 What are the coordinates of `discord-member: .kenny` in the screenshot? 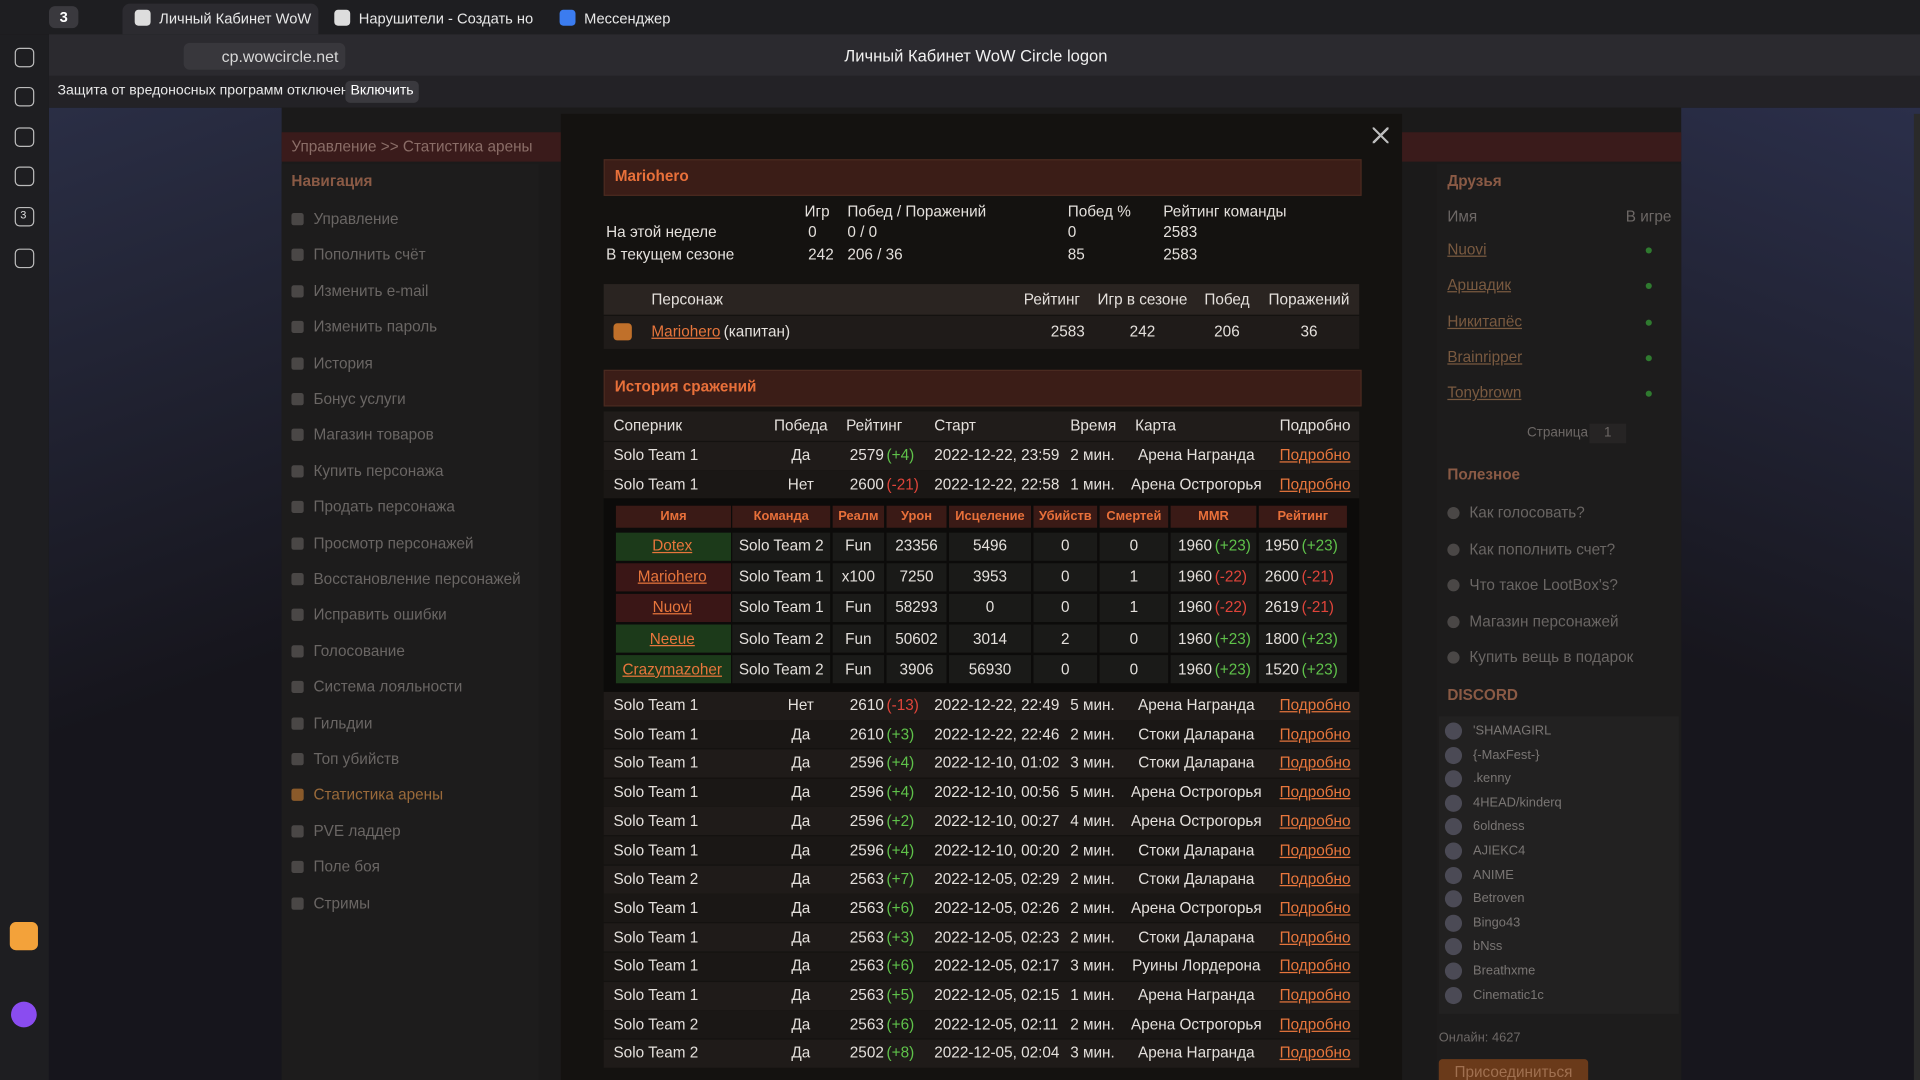 It's located at (1492, 779).